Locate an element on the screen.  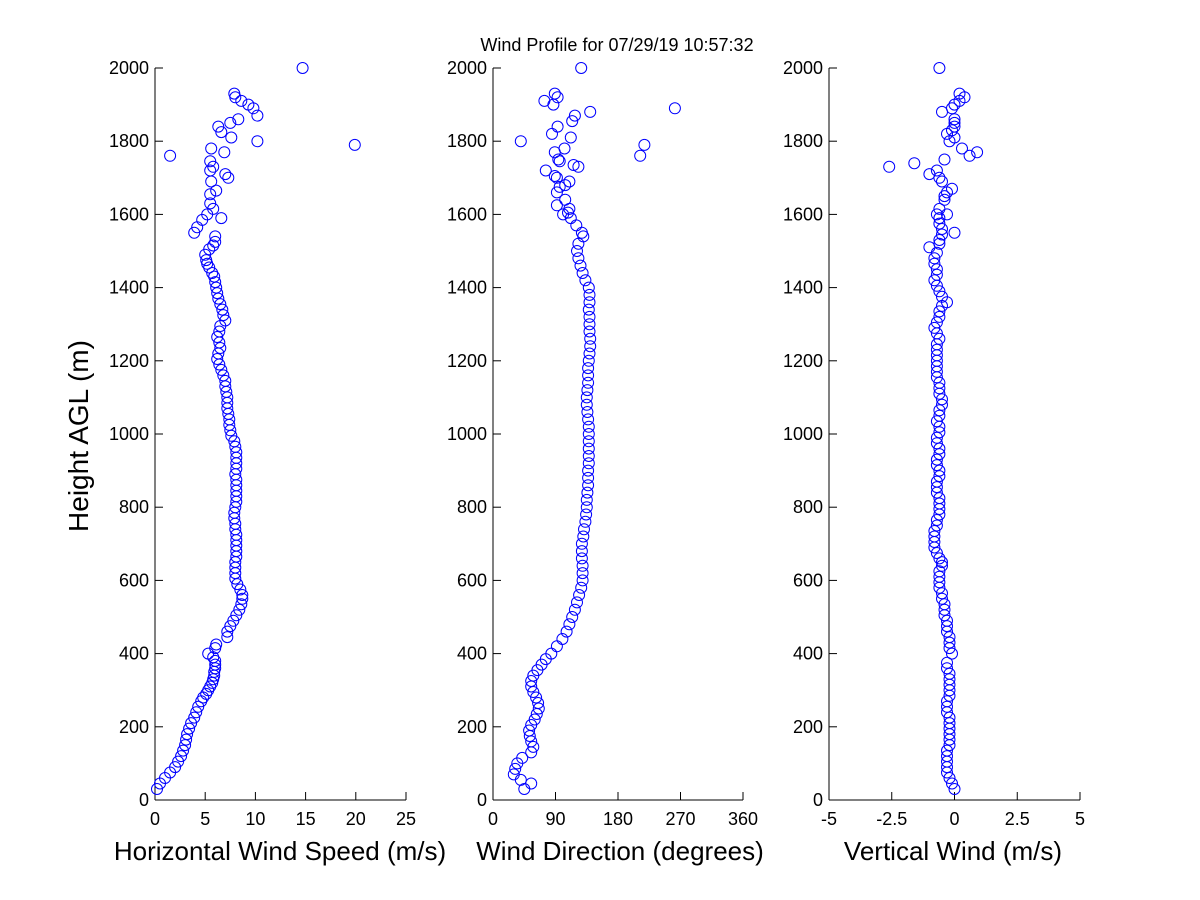
speed-xtick-label: 25 is located at coordinates (406, 819).